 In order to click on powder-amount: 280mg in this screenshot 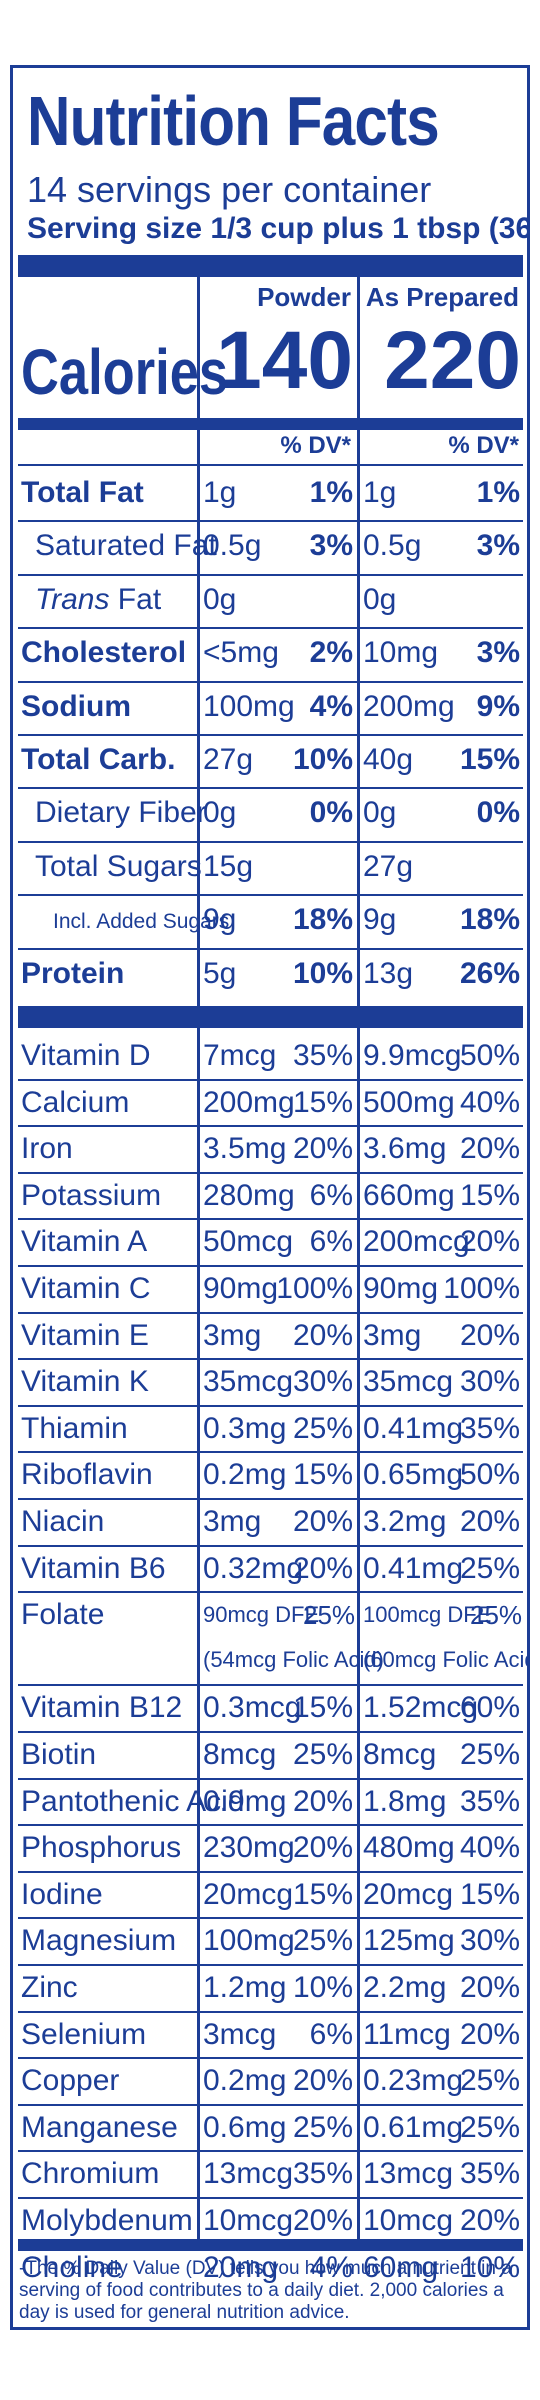, I will do `click(249, 1195)`.